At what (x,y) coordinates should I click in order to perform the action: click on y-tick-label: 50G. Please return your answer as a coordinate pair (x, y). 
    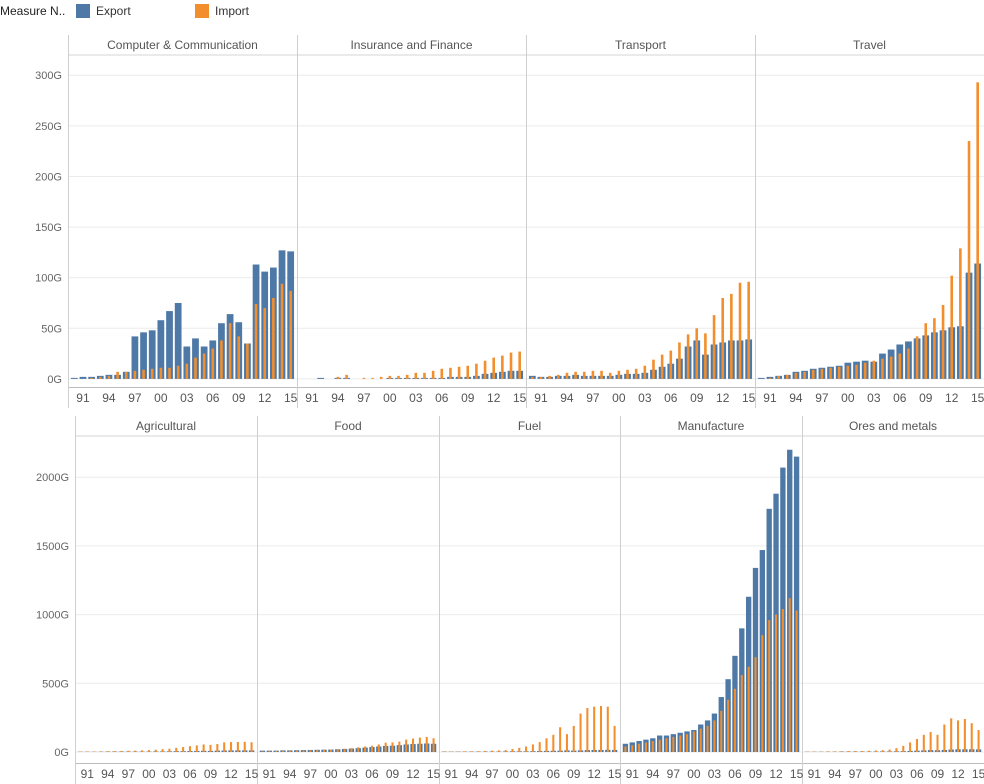
    Looking at the image, I should click on (51, 329).